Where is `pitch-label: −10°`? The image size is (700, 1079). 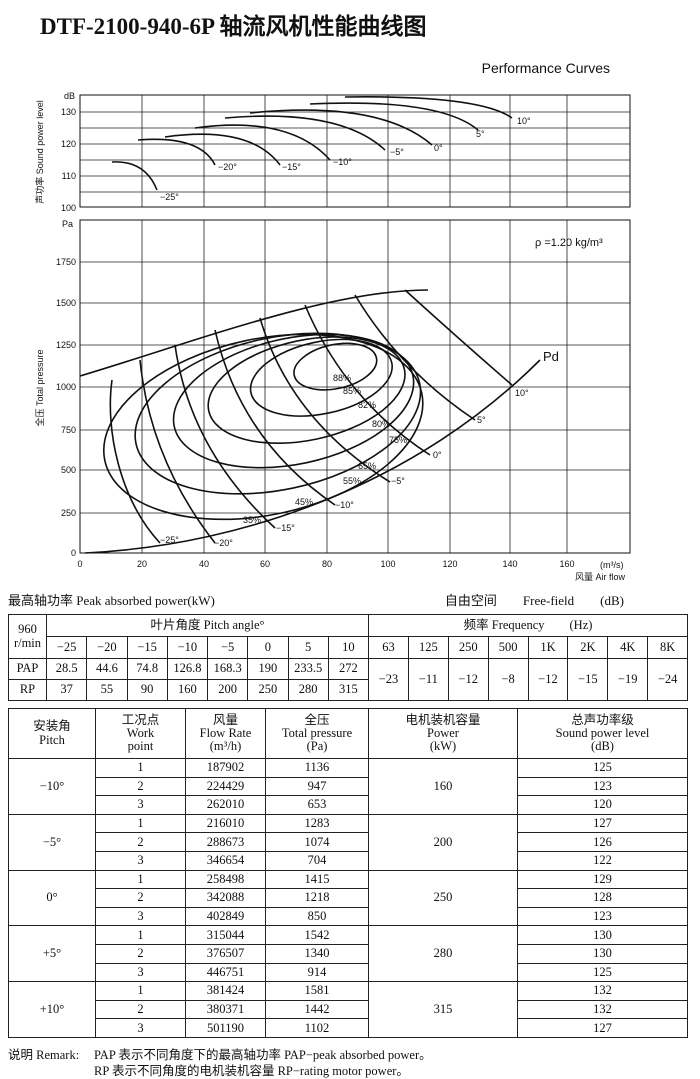 pitch-label: −10° is located at coordinates (344, 505).